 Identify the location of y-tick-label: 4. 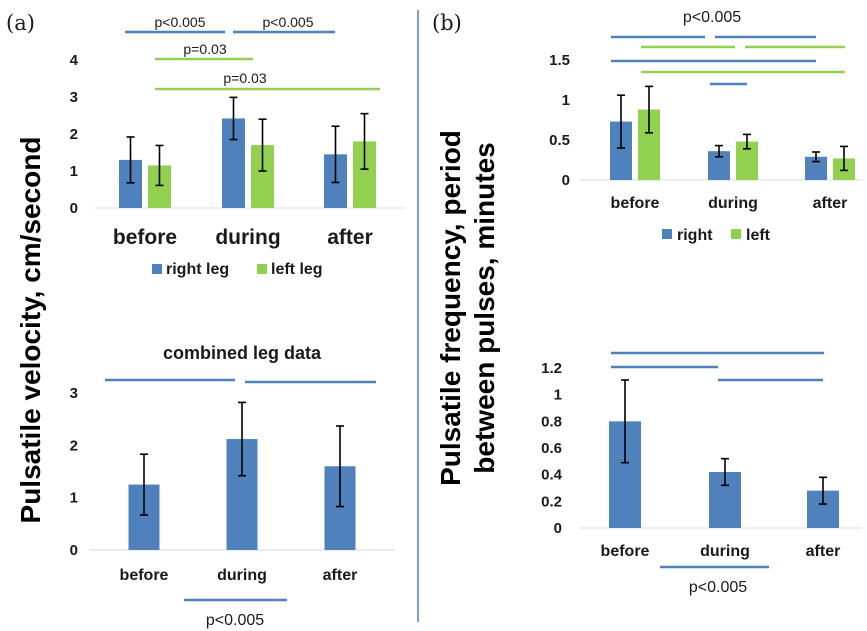
(74, 60).